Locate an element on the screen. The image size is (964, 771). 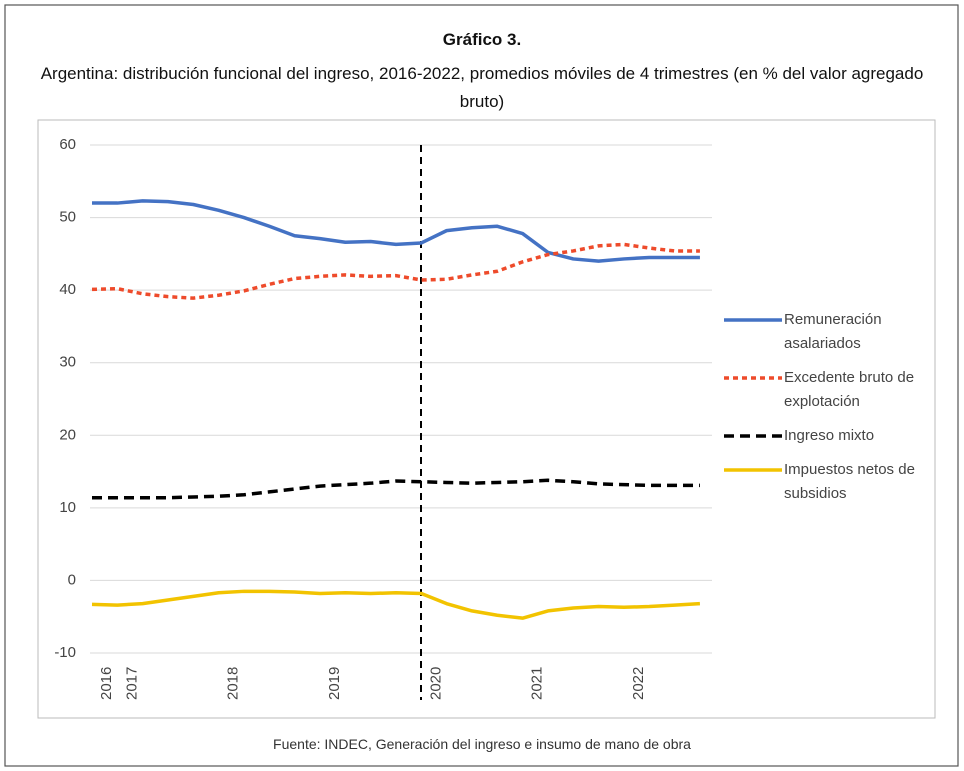
legend-item: Remuneración asalariados is located at coordinates (827, 332).